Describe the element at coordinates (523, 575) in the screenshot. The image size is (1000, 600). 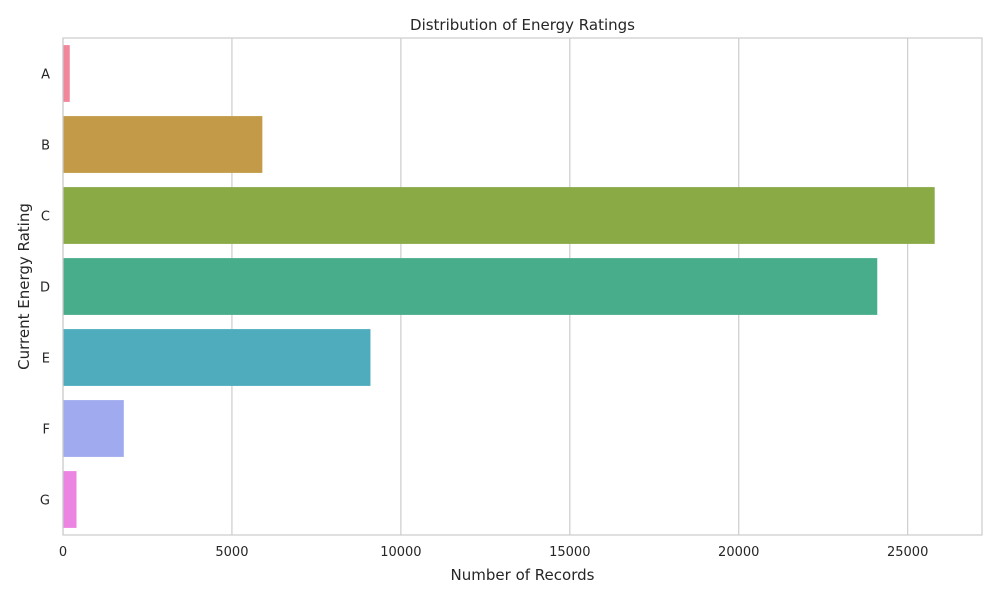
I see `x-axis-title: Number of Records` at that location.